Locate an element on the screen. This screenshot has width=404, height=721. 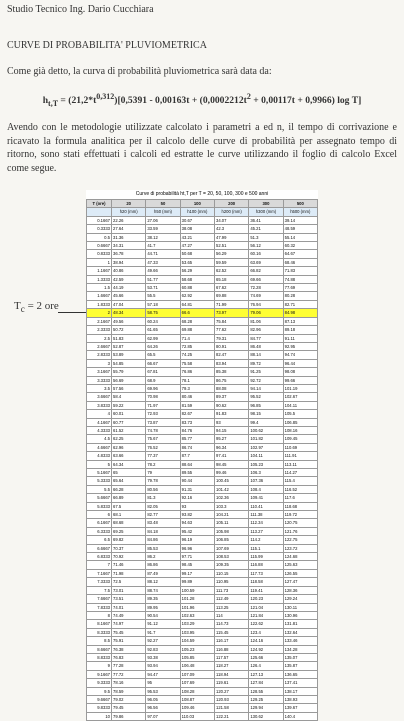
table-cell: 61.65 is located at coordinates (163, 330).